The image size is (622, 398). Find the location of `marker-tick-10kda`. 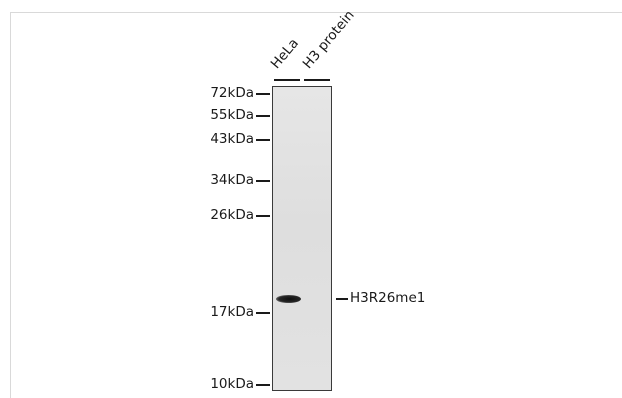

marker-tick-10kda is located at coordinates (263, 385).